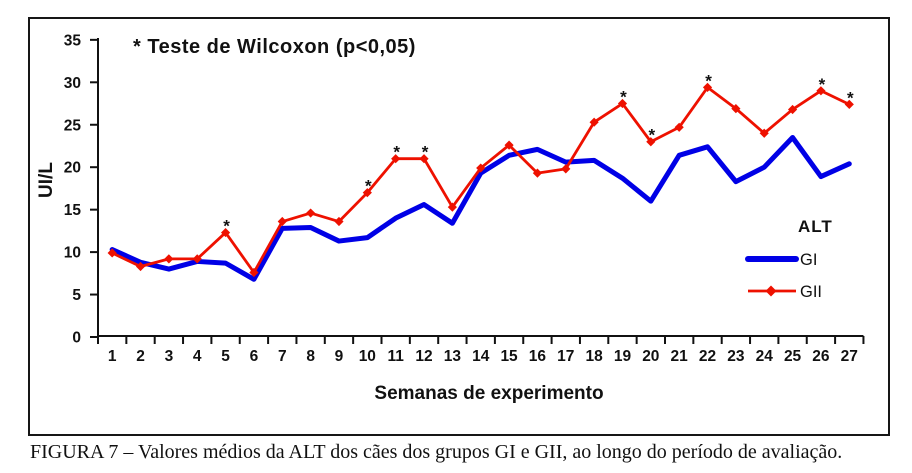  What do you see at coordinates (310, 356) in the screenshot?
I see `x-tick-label: 8` at bounding box center [310, 356].